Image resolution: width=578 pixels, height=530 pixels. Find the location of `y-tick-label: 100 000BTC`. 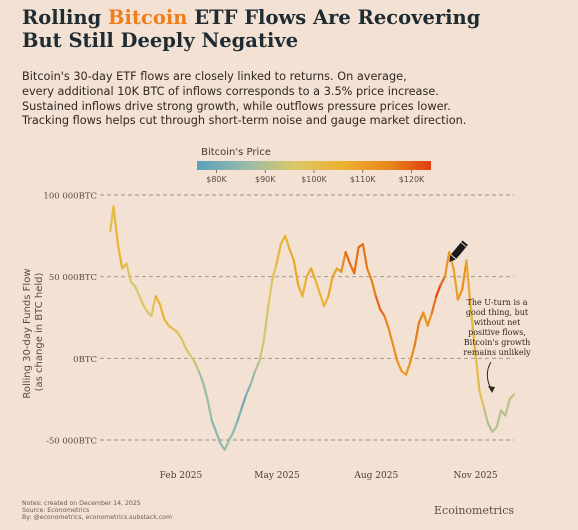

y-tick-label: 100 000BTC is located at coordinates (70, 197).